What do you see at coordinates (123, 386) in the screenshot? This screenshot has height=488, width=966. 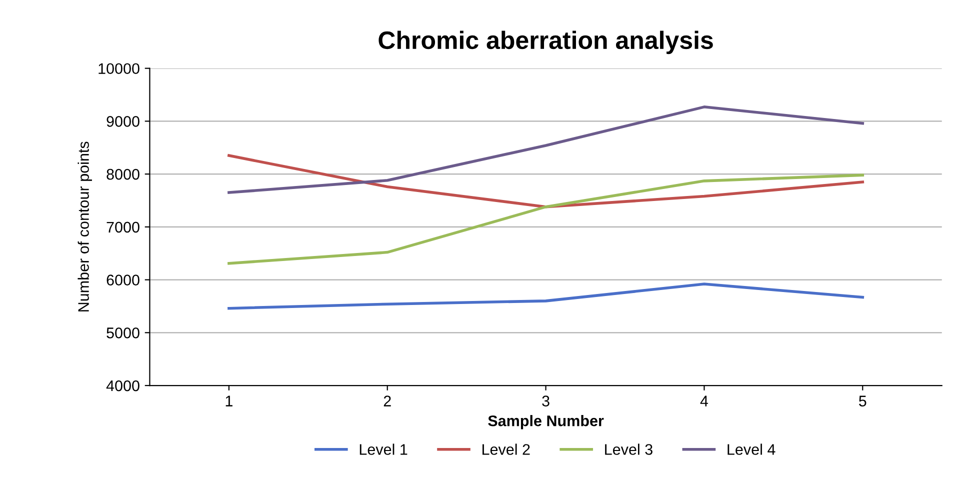 I see `y-tick-label: 4000` at bounding box center [123, 386].